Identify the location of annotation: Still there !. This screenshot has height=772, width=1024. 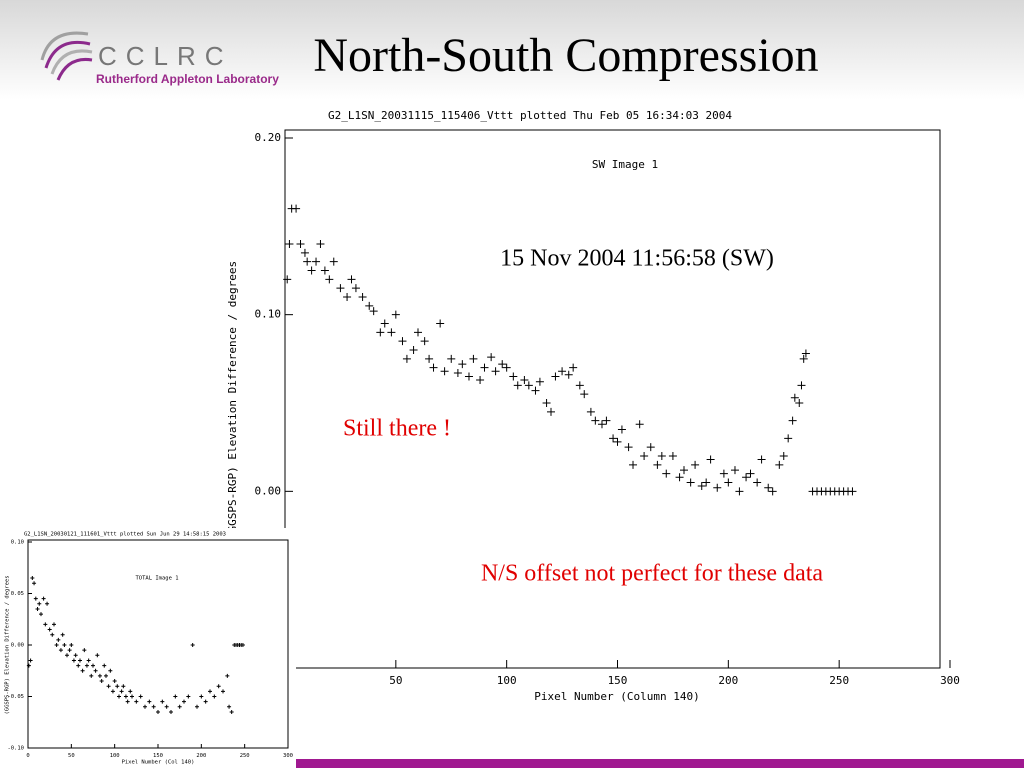
(397, 429).